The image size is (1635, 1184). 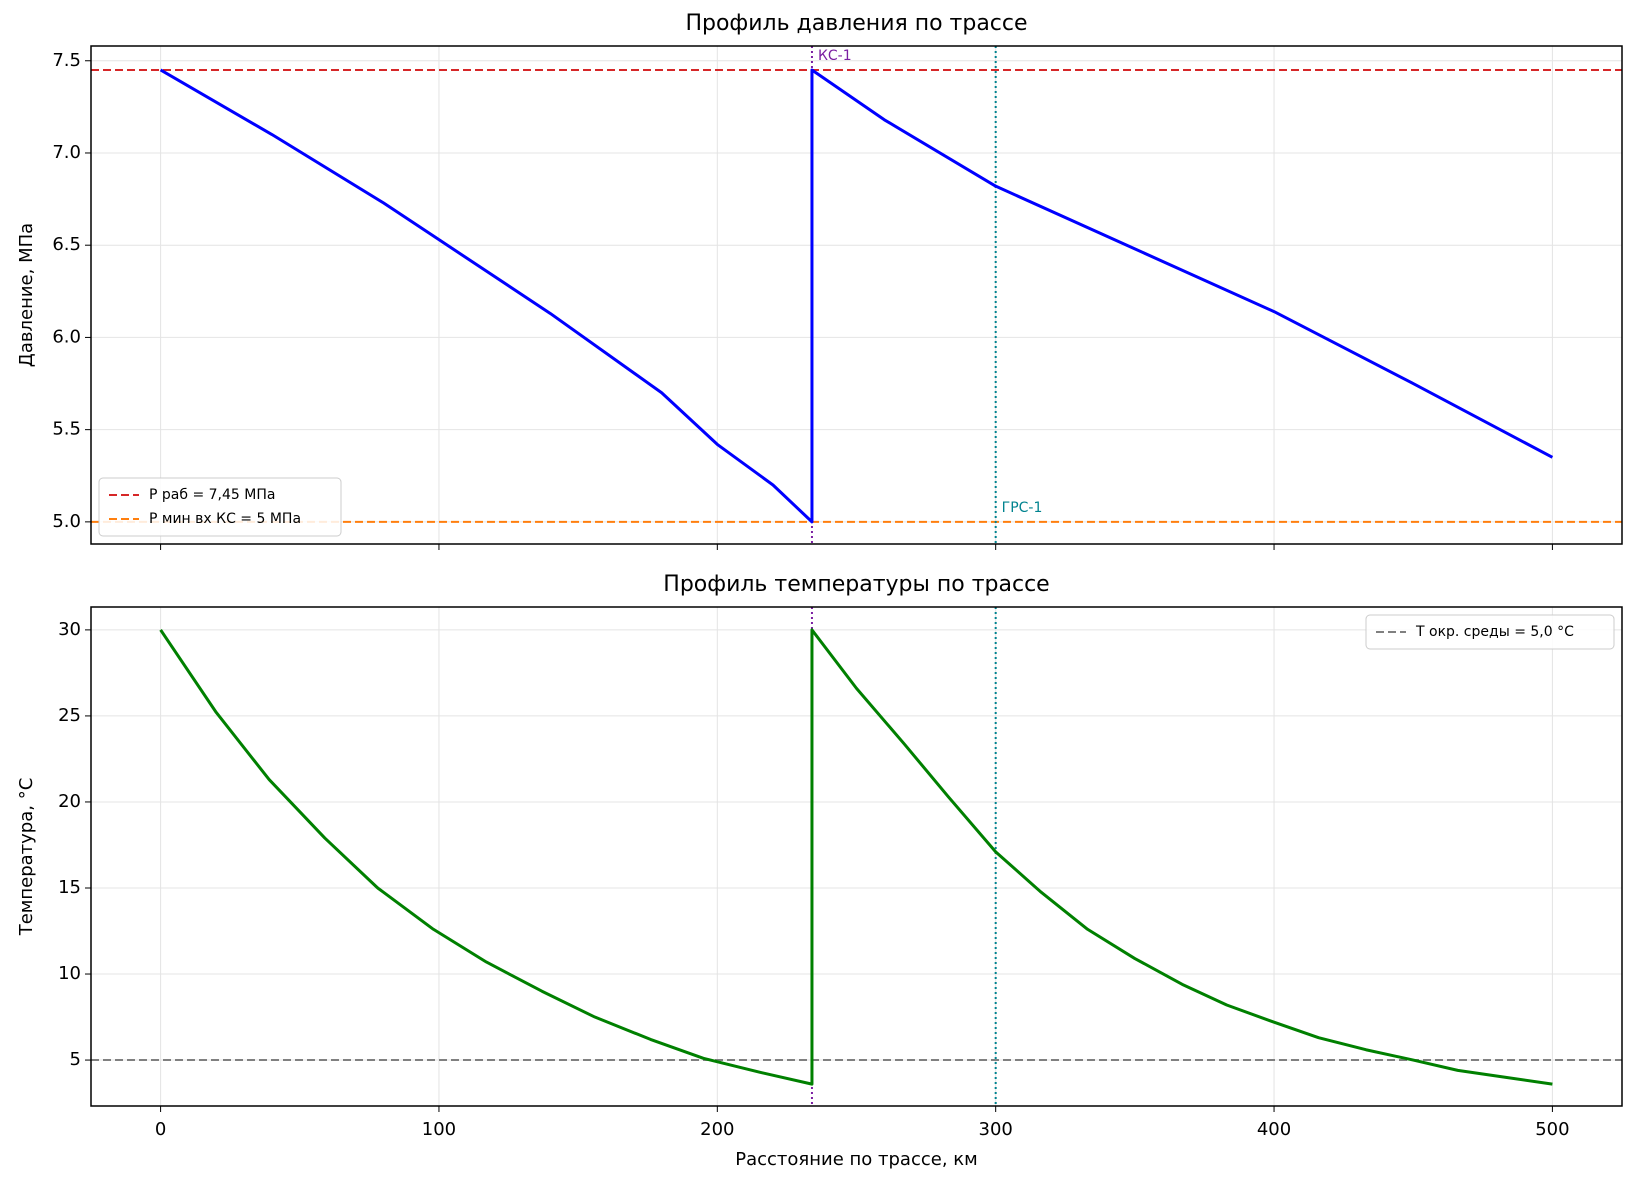 What do you see at coordinates (856, 23) in the screenshot?
I see `chart-title: Профиль давления по трассе` at bounding box center [856, 23].